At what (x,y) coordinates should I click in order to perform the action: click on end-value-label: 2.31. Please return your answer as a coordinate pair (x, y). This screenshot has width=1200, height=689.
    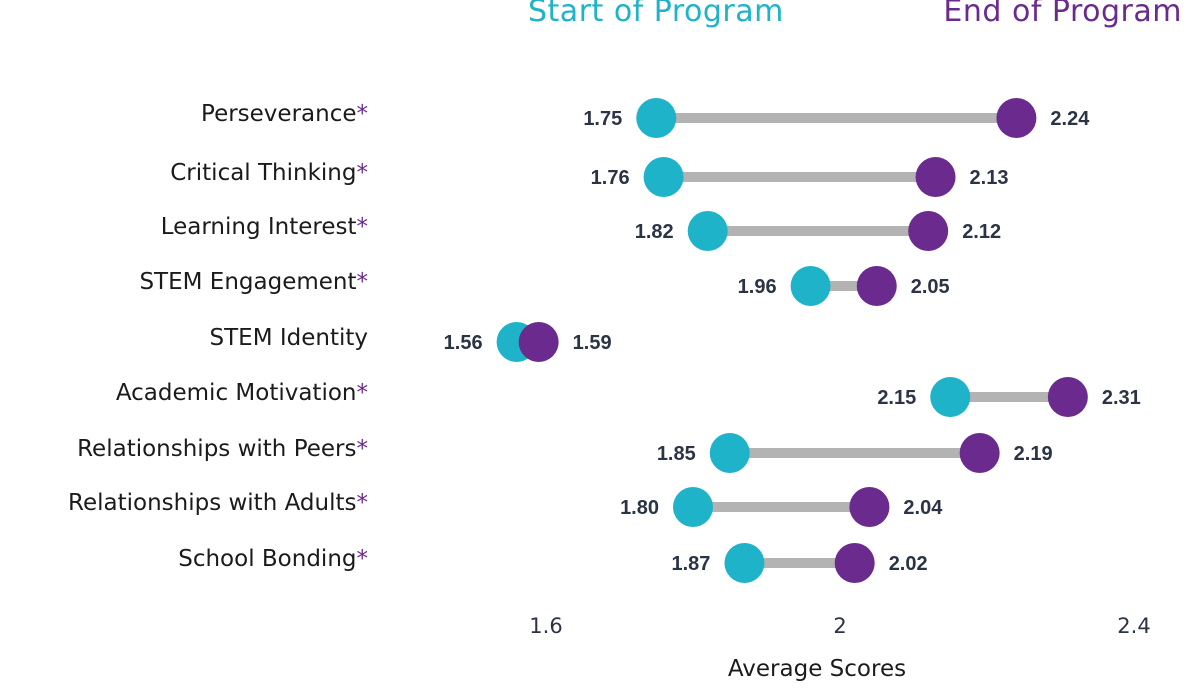
    Looking at the image, I should click on (1121, 398).